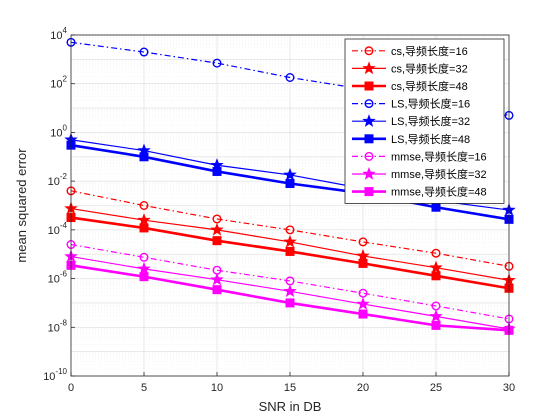 Image resolution: width=560 pixels, height=420 pixels. What do you see at coordinates (58, 326) in the screenshot?
I see `y-tick-label: 10⁻⁸` at bounding box center [58, 326].